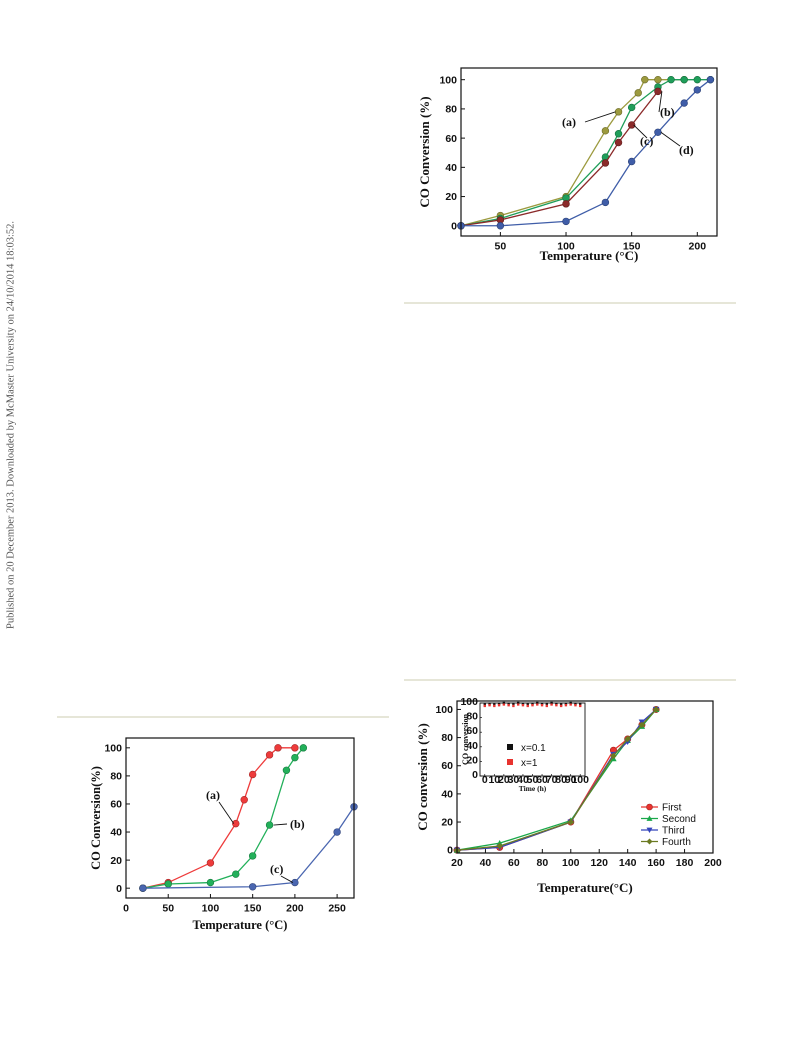 This screenshot has width=793, height=1039. What do you see at coordinates (552, 780) in the screenshot?
I see `inset-x-tick-label: 70` at bounding box center [552, 780].